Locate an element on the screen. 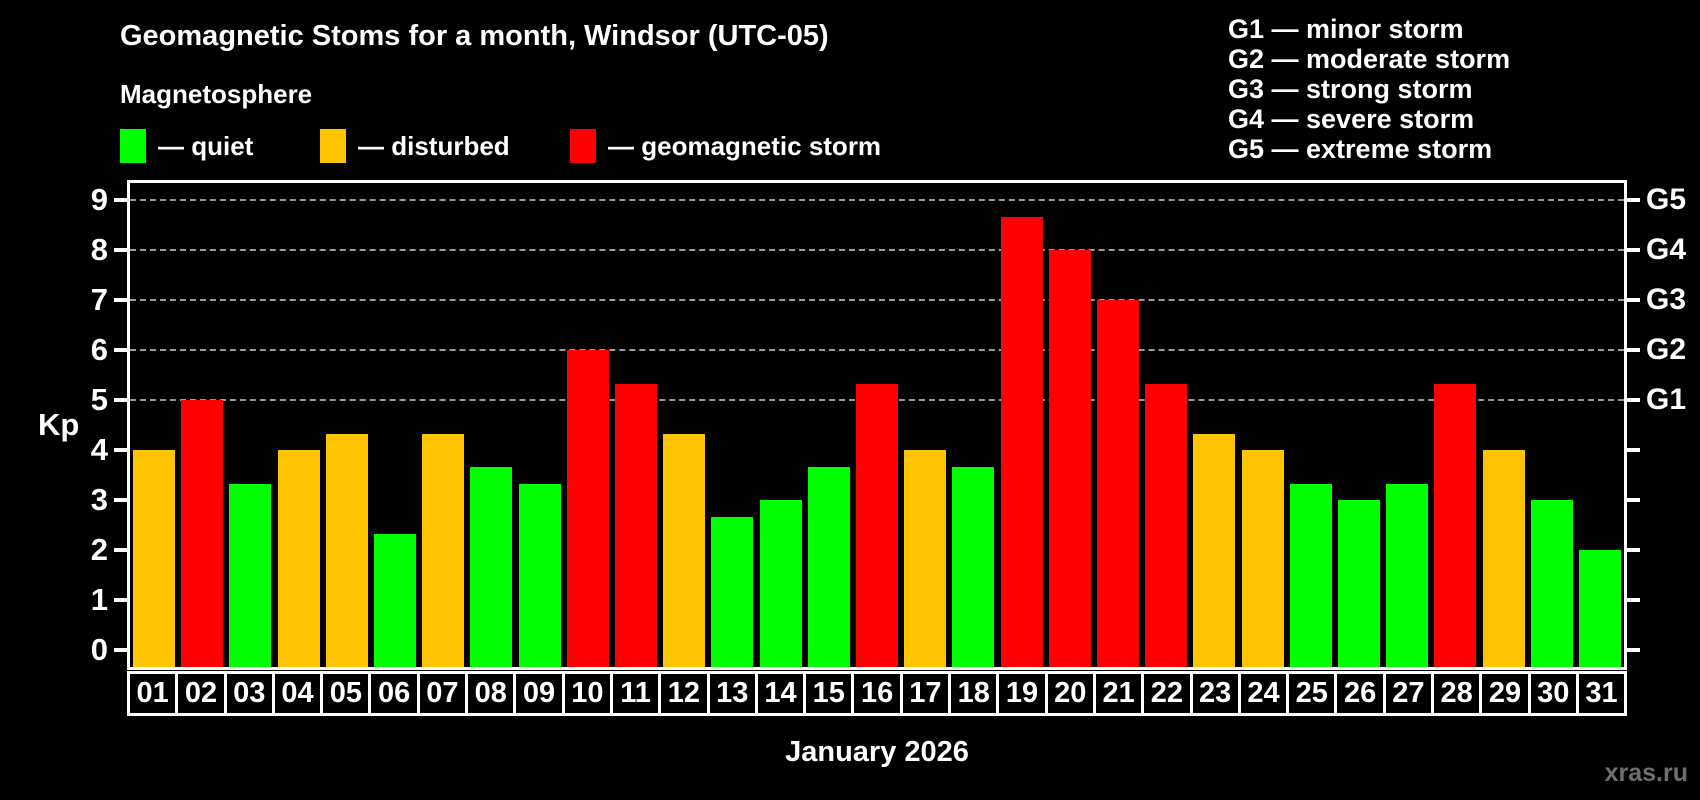 The height and width of the screenshot is (800, 1700). day-label-19: 19 is located at coordinates (1022, 693).